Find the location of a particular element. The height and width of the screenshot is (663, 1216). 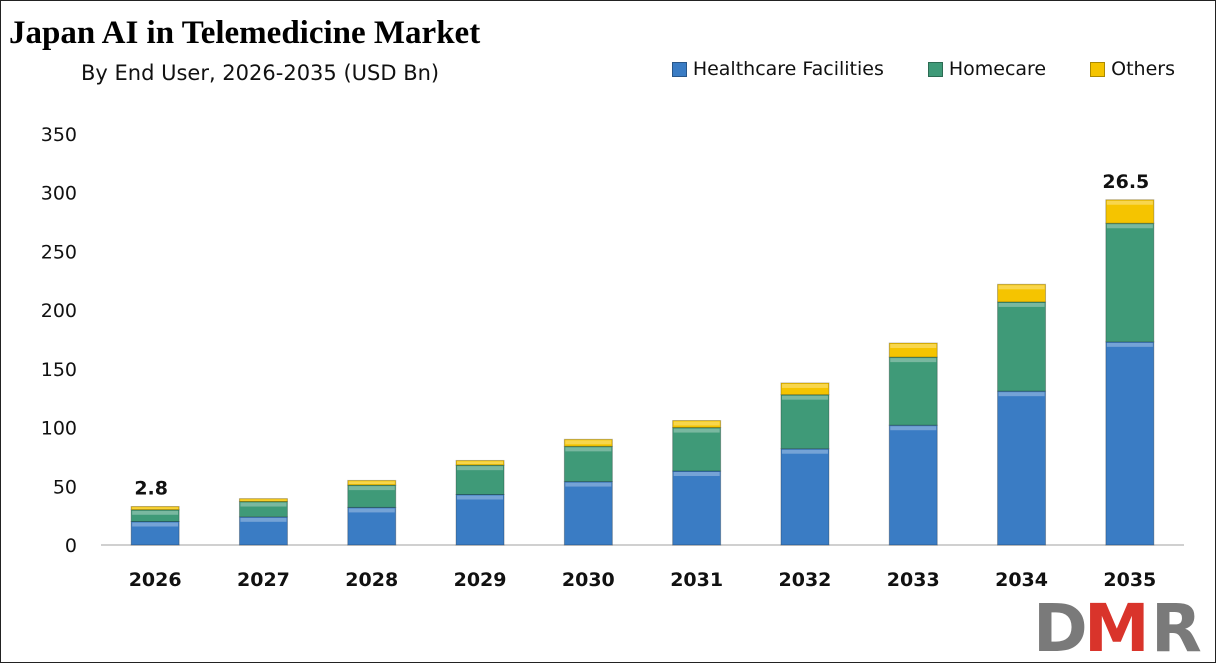

x-tick-label: 2028 is located at coordinates (371, 580).